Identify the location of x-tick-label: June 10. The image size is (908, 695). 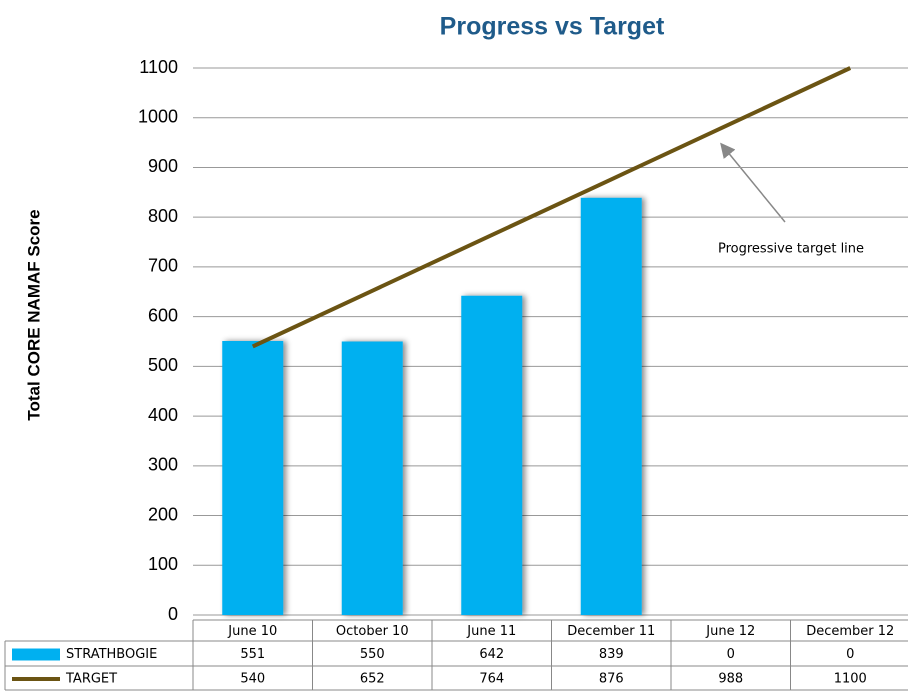
(252, 631).